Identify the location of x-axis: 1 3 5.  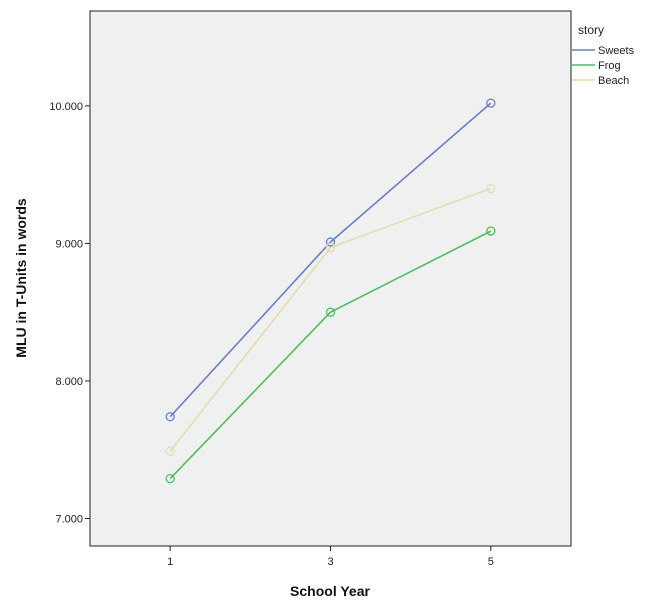
(330, 557).